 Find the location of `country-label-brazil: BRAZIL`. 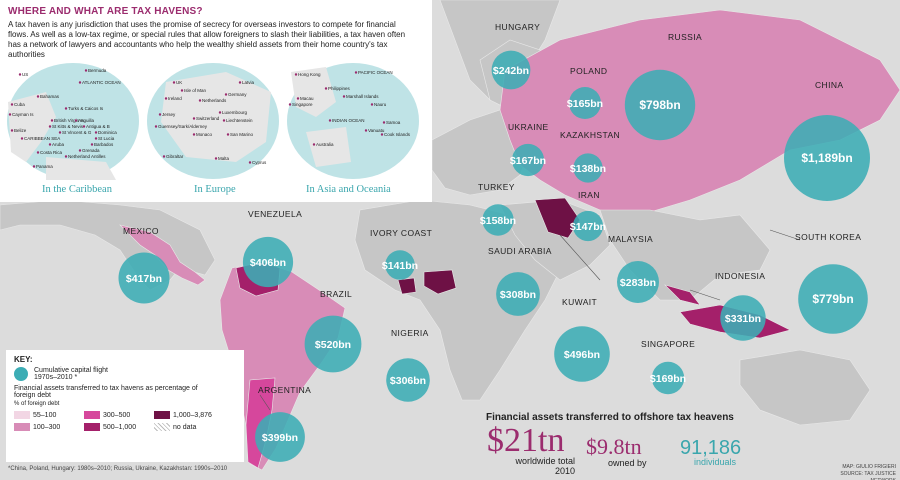

country-label-brazil: BRAZIL is located at coordinates (336, 294).